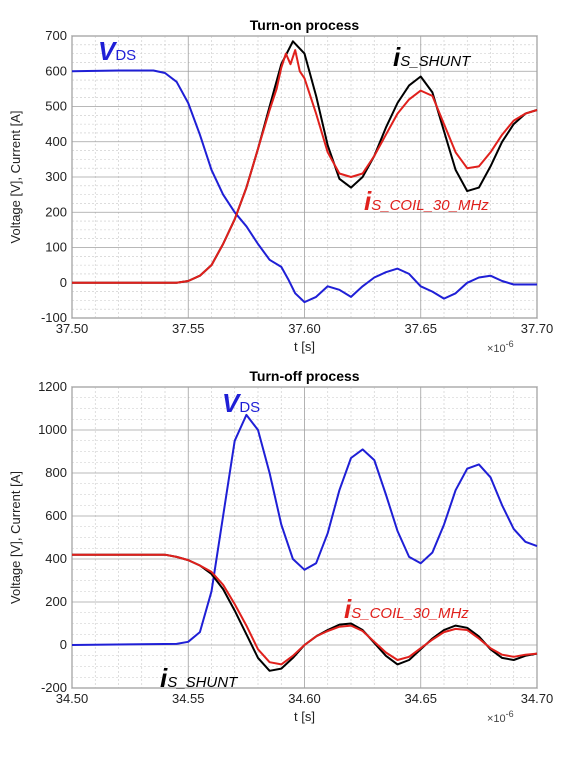 The width and height of the screenshot is (574, 759). Describe the element at coordinates (56, 176) in the screenshot. I see `y-tick-label: 300` at that location.